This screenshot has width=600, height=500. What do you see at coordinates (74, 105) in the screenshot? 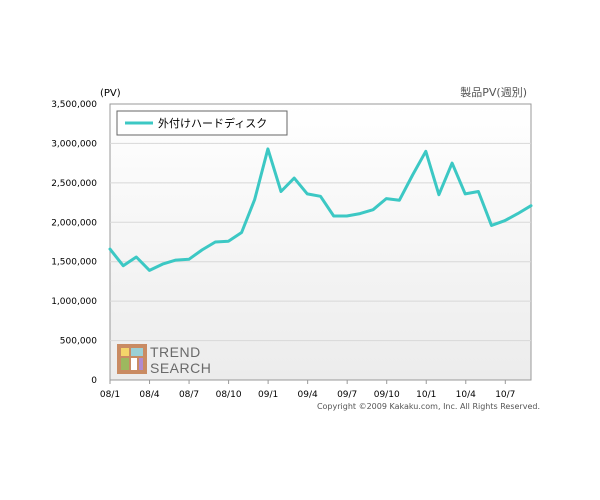
I see `y-tick-label: 3,500,000` at bounding box center [74, 105].